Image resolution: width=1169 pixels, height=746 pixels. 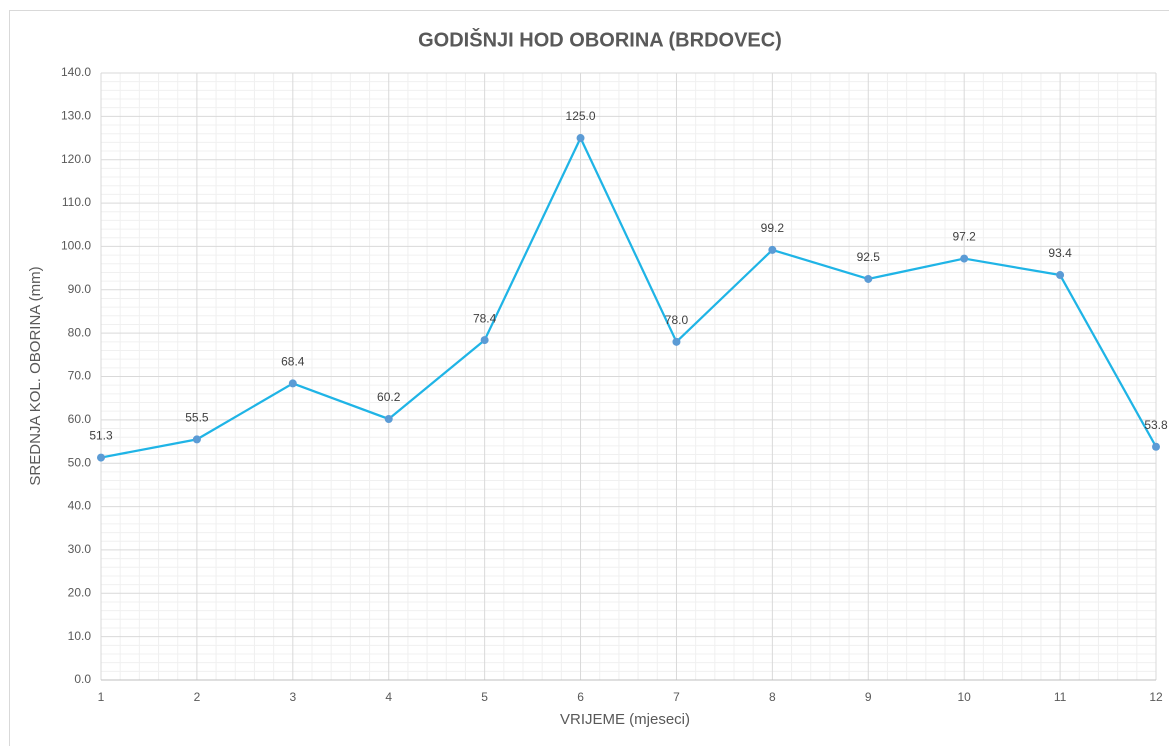 I want to click on x-tick-label: 2, so click(x=197, y=697).